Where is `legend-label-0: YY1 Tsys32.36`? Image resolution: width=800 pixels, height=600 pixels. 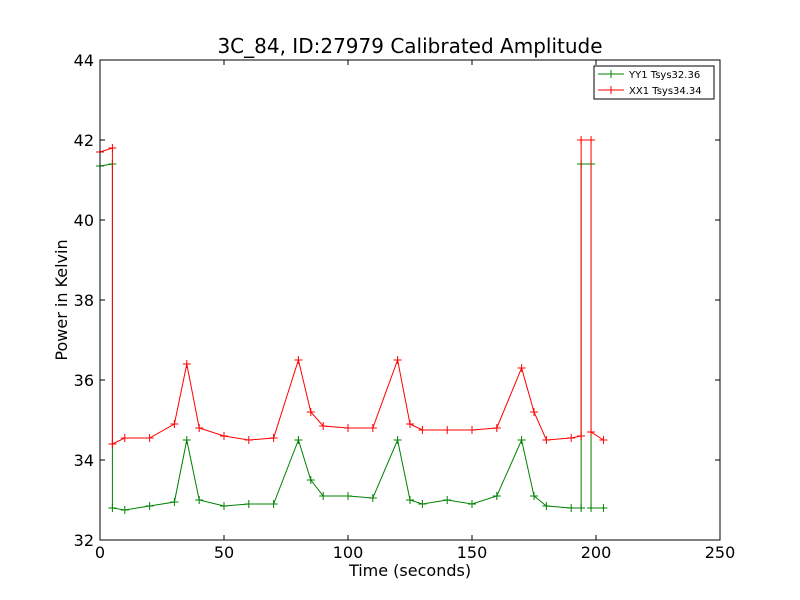
legend-label-0: YY1 Tsys32.36 is located at coordinates (664, 75).